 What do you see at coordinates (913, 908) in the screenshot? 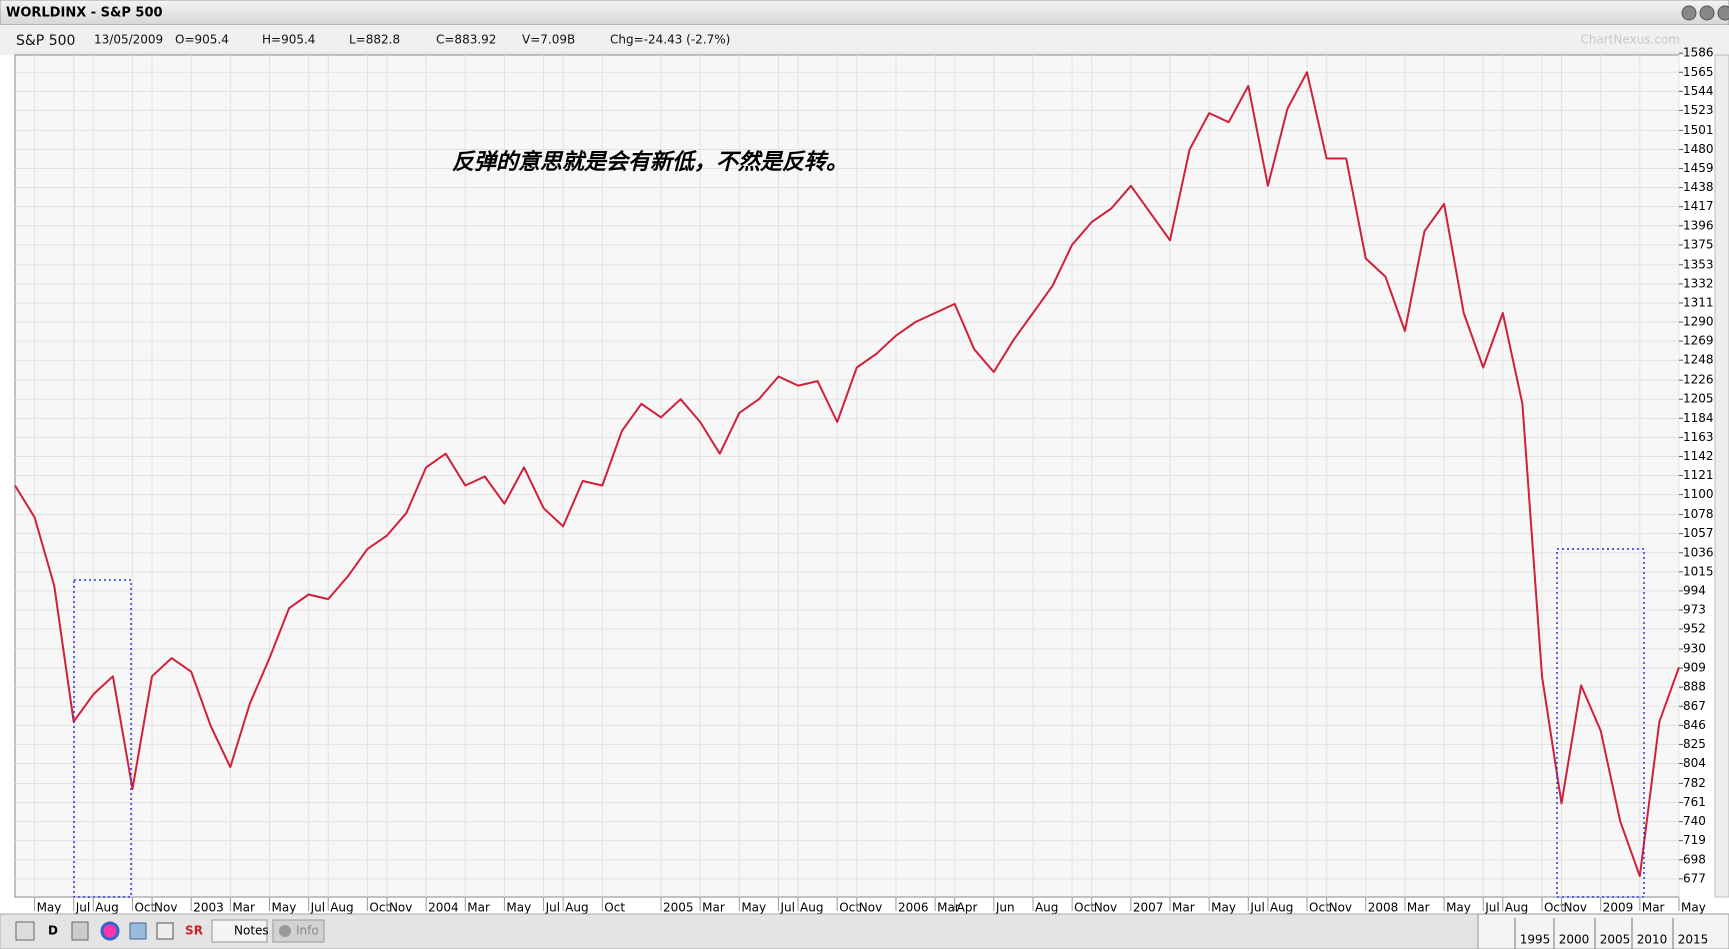
I see `x-tick-label: 2006` at bounding box center [913, 908].